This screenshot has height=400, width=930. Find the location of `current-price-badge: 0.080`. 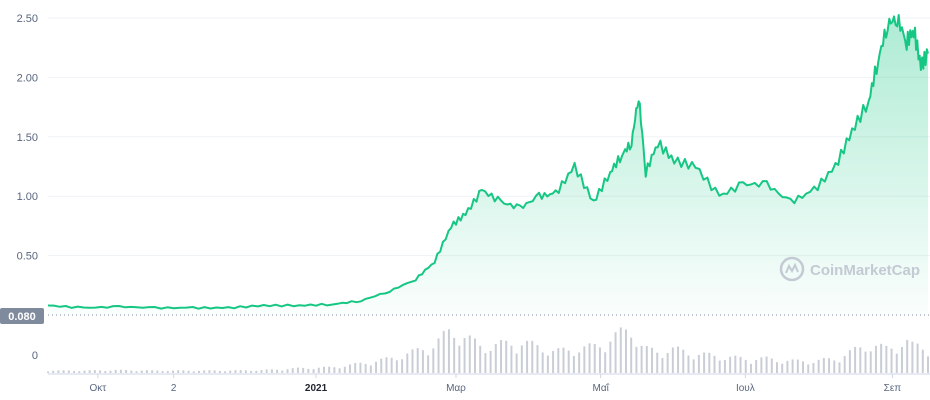

current-price-badge: 0.080 is located at coordinates (22, 316).